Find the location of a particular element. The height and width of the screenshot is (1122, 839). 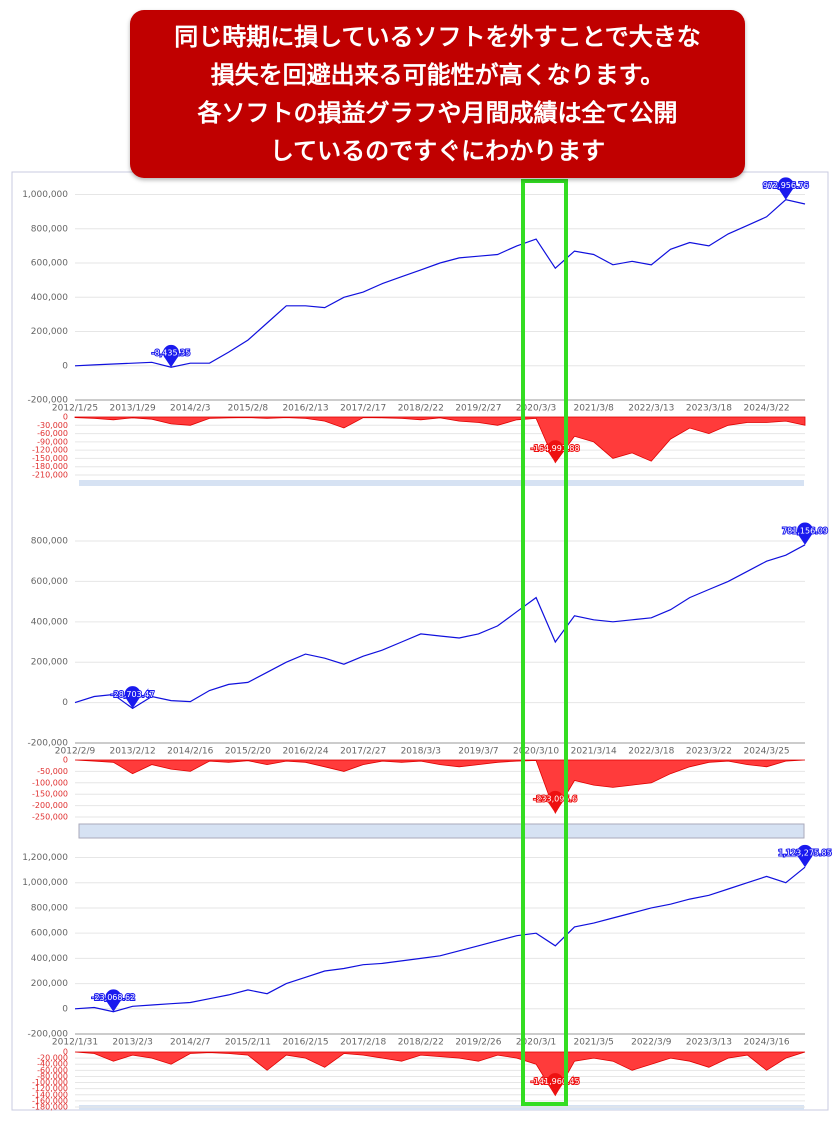

marker-label: -233,095.6 is located at coordinates (555, 799).